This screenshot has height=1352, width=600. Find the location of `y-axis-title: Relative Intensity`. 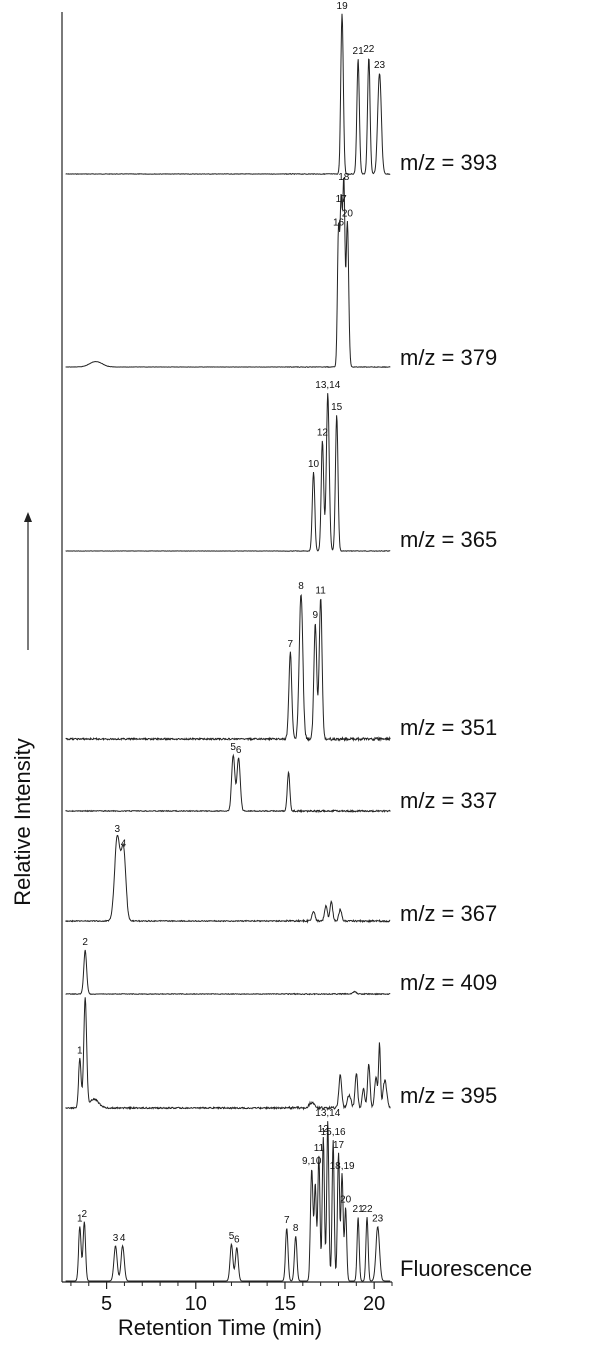

y-axis-title: Relative Intensity is located at coordinates (22, 822).